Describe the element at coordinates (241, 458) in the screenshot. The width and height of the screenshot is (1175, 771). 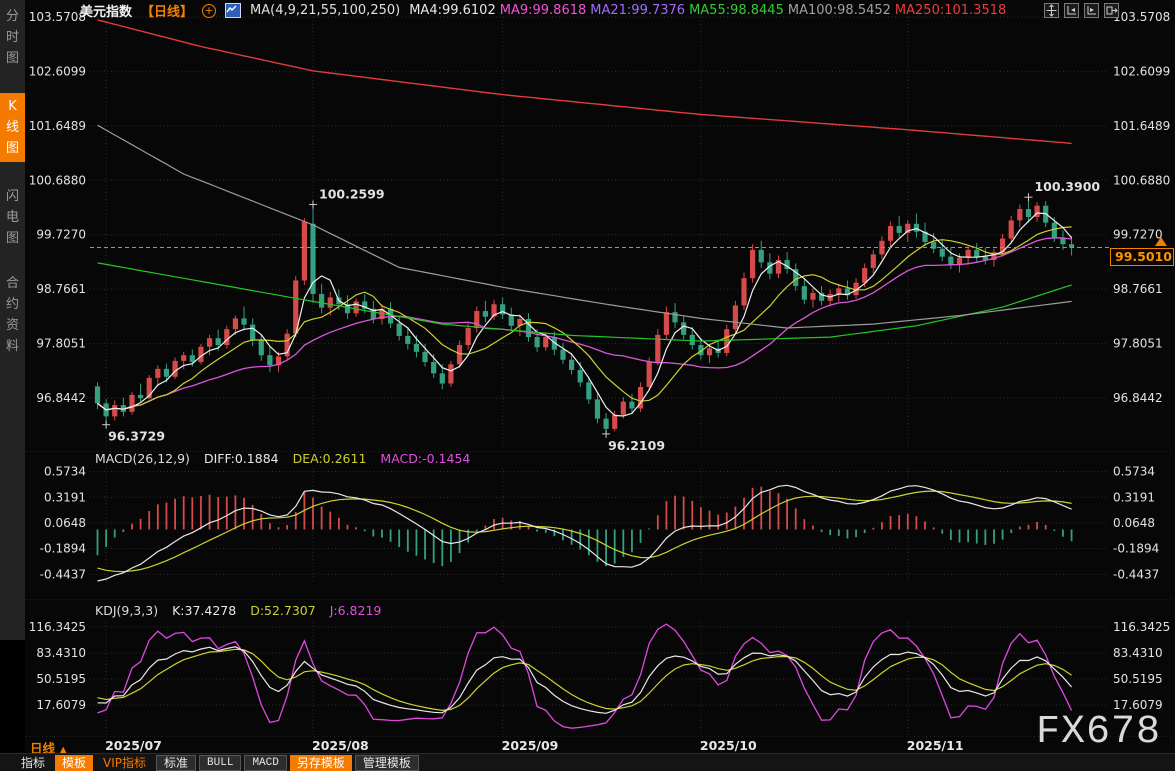
I see `macd-diff-value: DIFF:0.1884` at that location.